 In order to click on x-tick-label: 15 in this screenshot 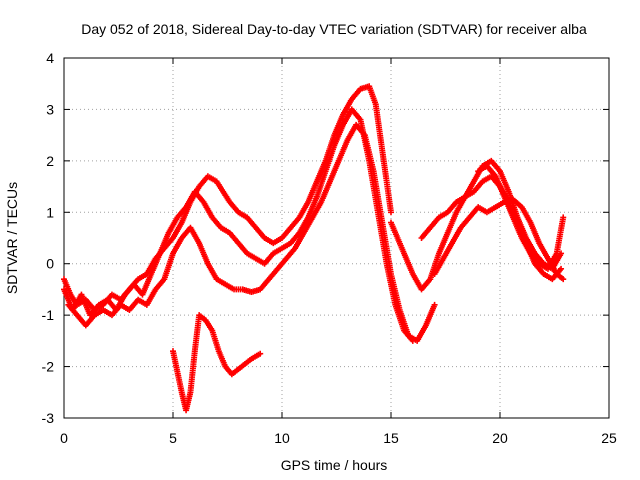, I will do `click(391, 438)`.